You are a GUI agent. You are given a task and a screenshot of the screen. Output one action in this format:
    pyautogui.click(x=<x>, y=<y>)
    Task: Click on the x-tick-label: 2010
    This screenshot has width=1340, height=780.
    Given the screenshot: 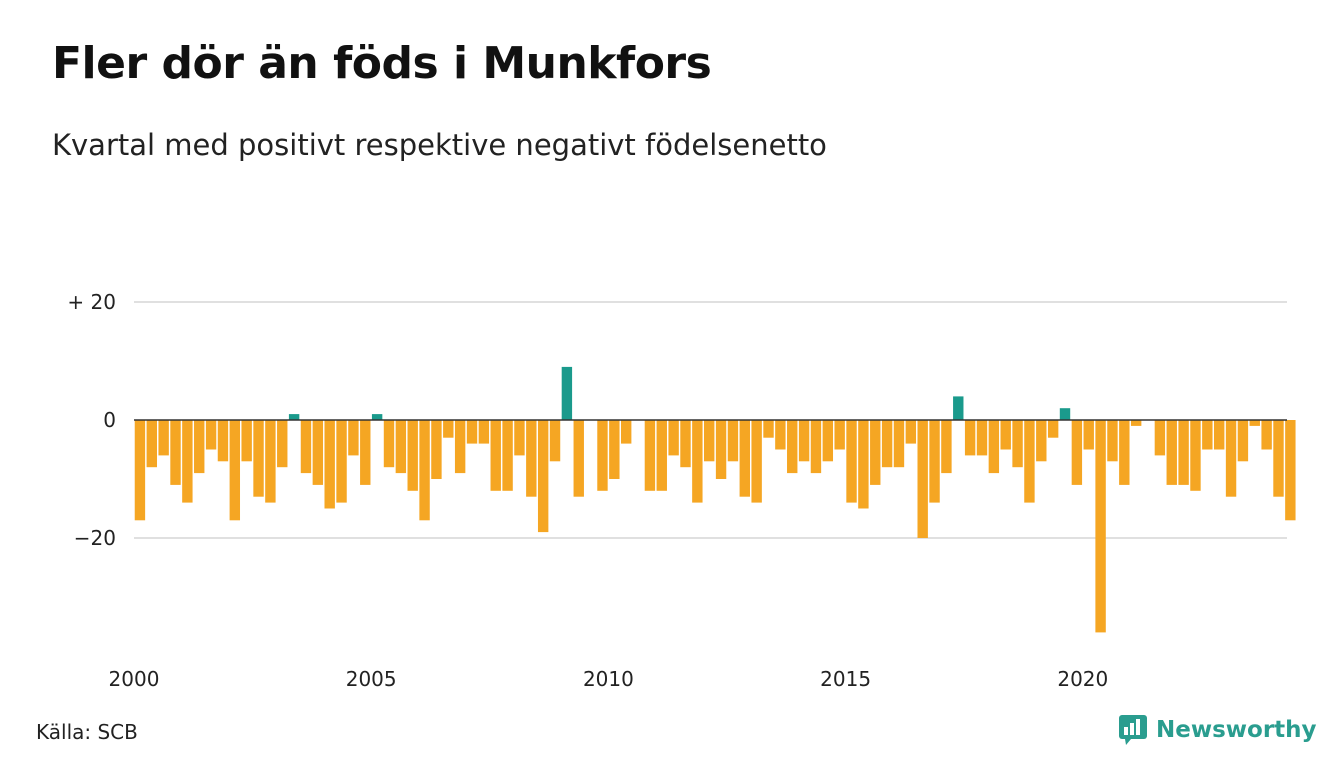 What is the action you would take?
    pyautogui.click(x=608, y=679)
    